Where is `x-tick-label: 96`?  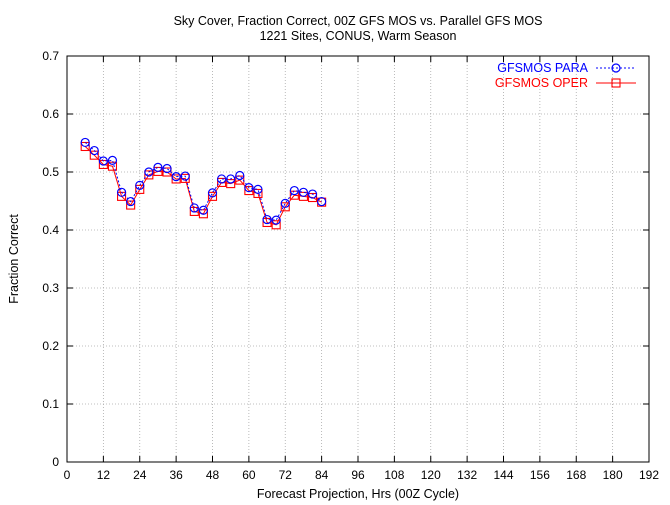
x-tick-label: 96 is located at coordinates (358, 475).